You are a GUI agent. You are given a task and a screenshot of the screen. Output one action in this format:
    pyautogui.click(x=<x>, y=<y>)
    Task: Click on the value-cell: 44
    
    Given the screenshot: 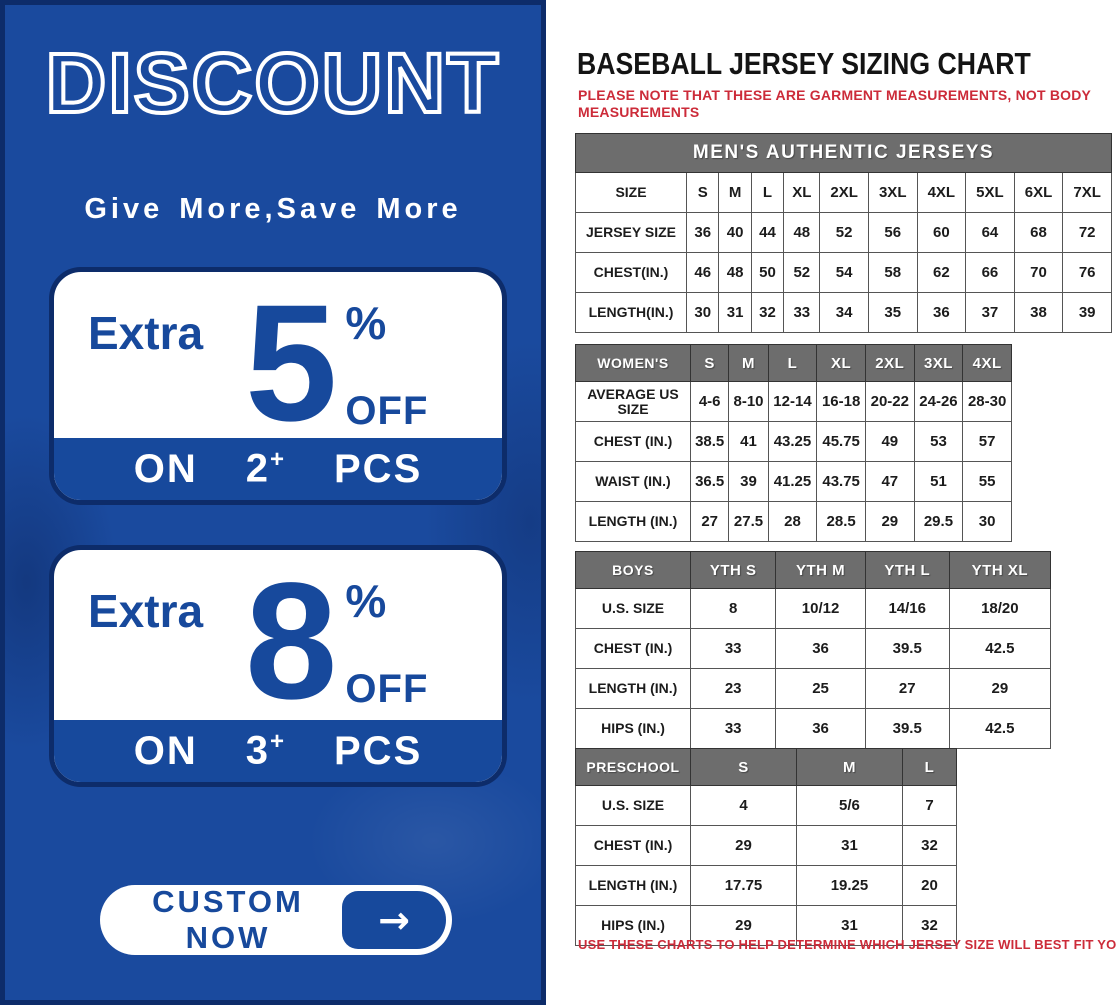 What is the action you would take?
    pyautogui.click(x=767, y=232)
    